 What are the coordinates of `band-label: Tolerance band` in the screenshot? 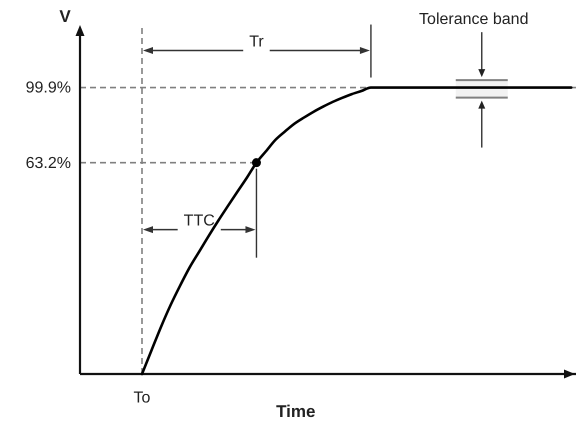 It's located at (473, 19).